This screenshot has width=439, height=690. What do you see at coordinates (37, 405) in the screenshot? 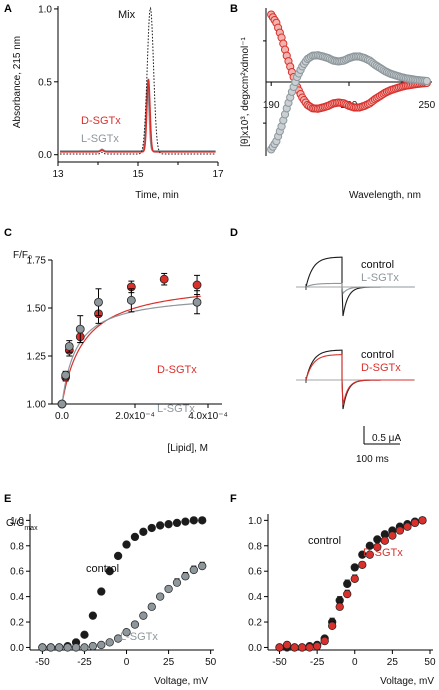
I see `y-tick-label: 1.00` at bounding box center [37, 405].